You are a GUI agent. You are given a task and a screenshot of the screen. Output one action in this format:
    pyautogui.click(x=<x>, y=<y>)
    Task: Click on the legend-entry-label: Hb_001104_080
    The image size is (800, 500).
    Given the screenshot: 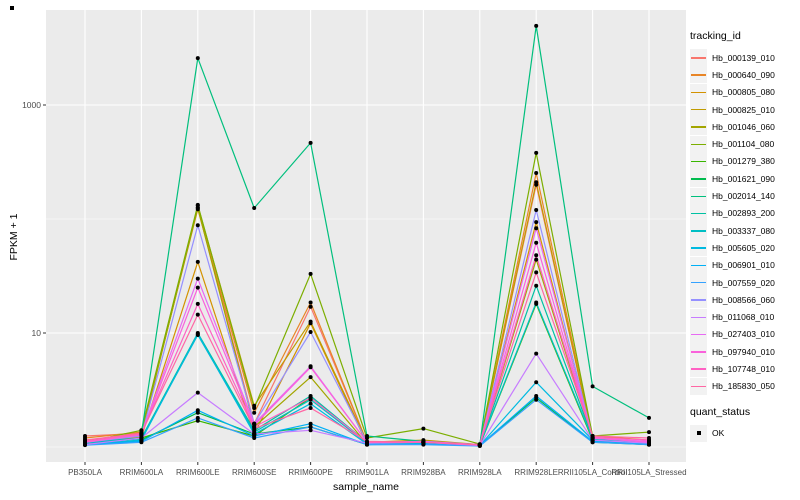 What is the action you would take?
    pyautogui.click(x=743, y=144)
    